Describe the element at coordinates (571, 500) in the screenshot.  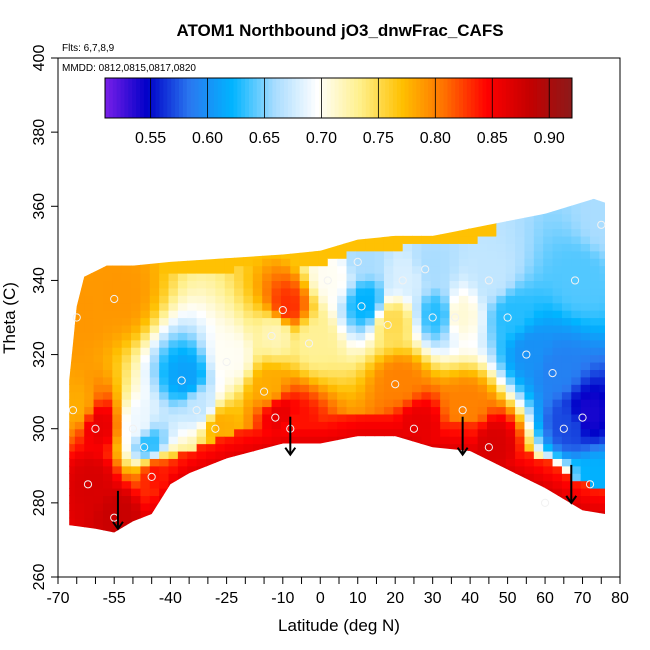
I see `arrow-head` at that location.